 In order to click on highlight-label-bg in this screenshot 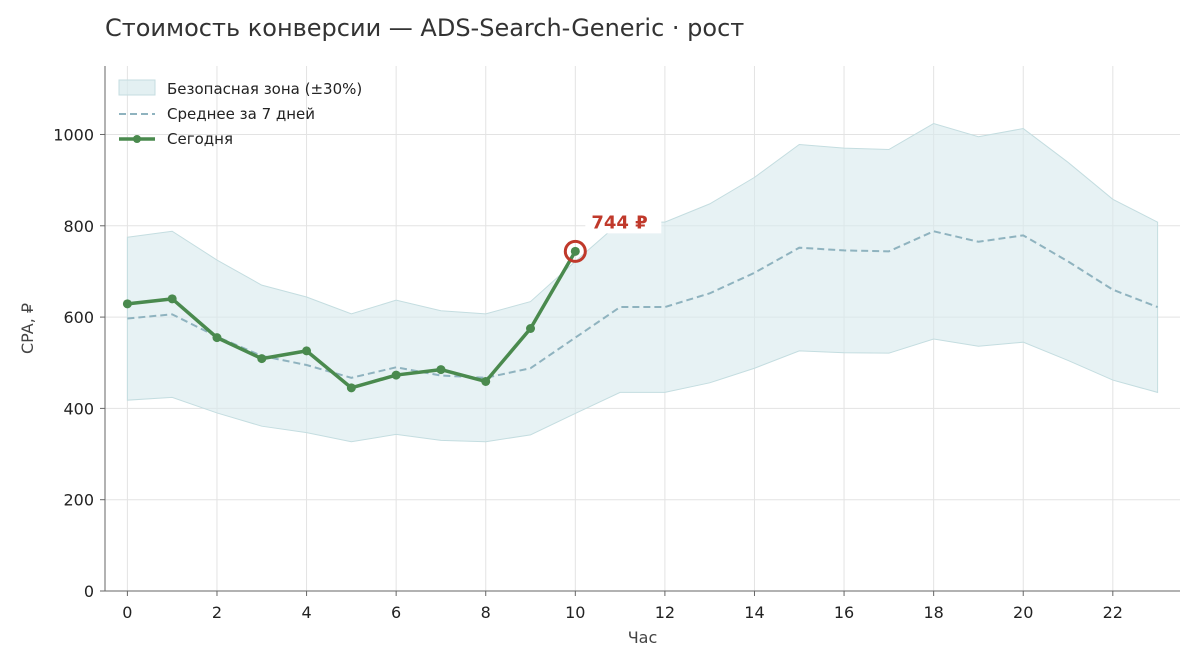, I will do `click(623, 220)`.